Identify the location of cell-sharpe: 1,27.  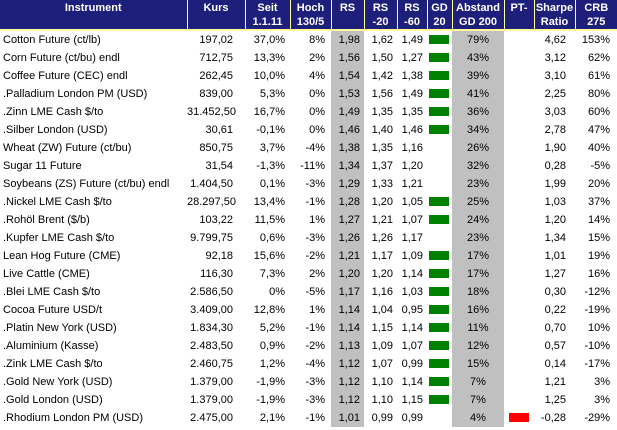
(555, 274).